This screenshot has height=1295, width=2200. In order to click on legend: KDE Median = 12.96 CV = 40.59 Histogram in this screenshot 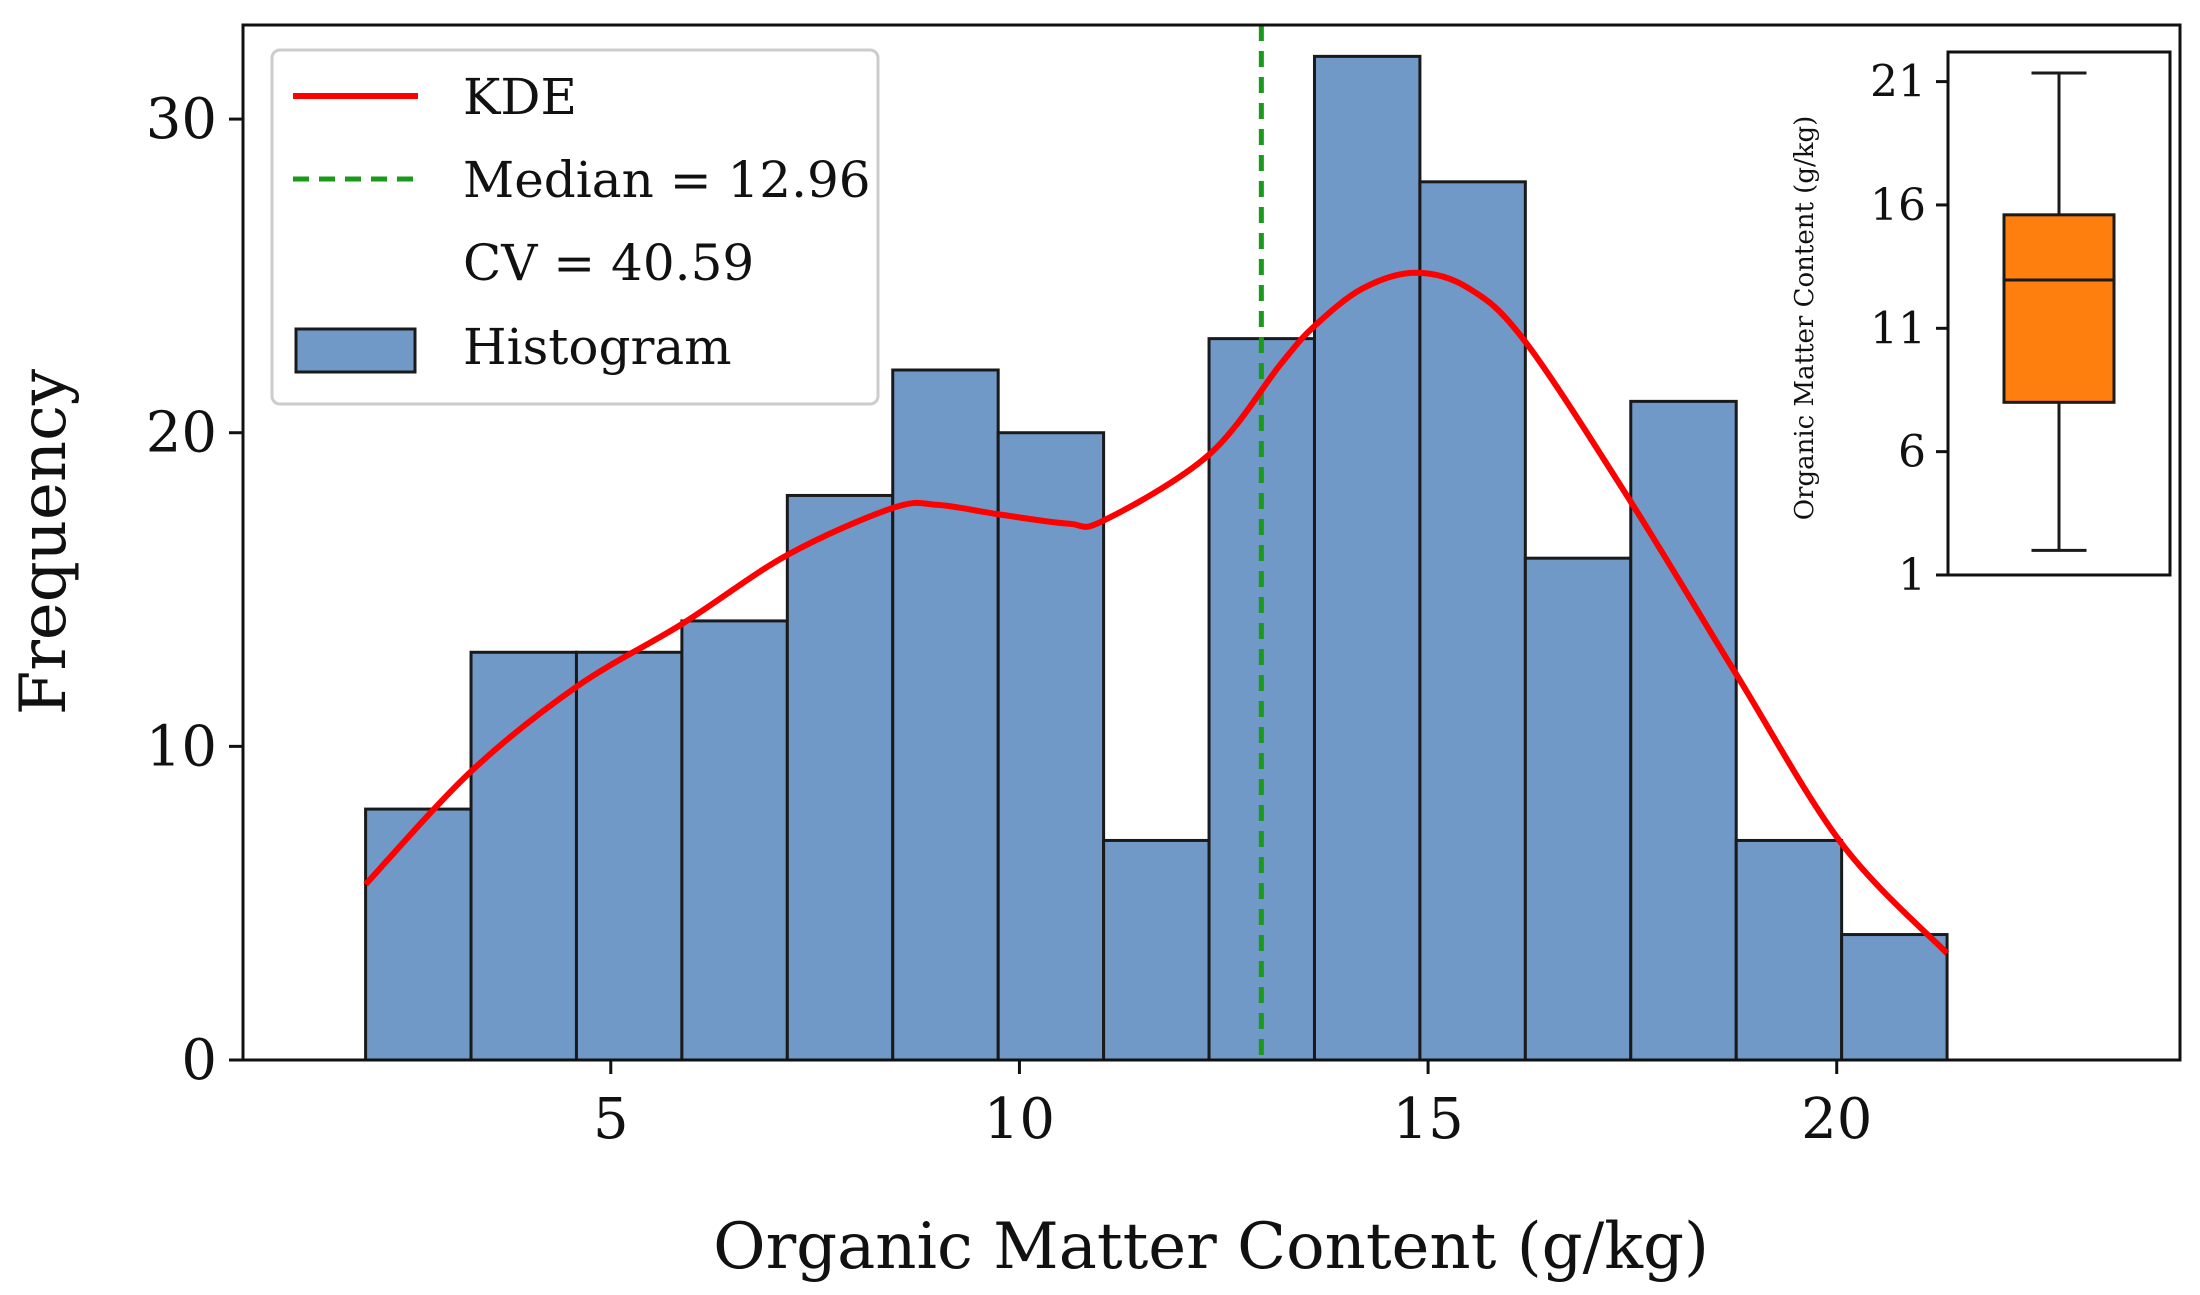, I will do `click(575, 227)`.